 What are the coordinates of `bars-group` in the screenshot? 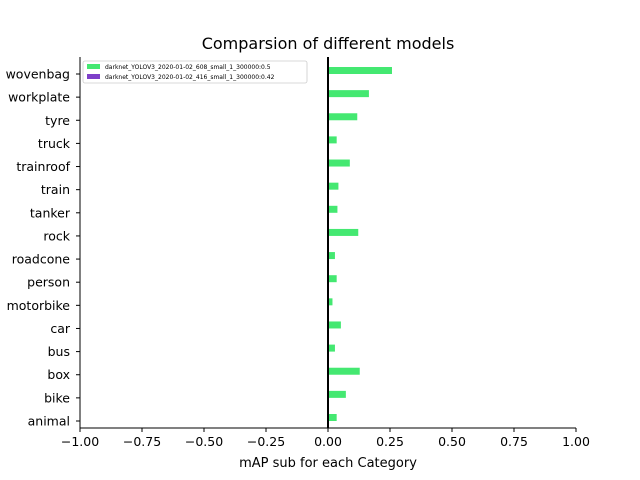 It's located at (360, 244).